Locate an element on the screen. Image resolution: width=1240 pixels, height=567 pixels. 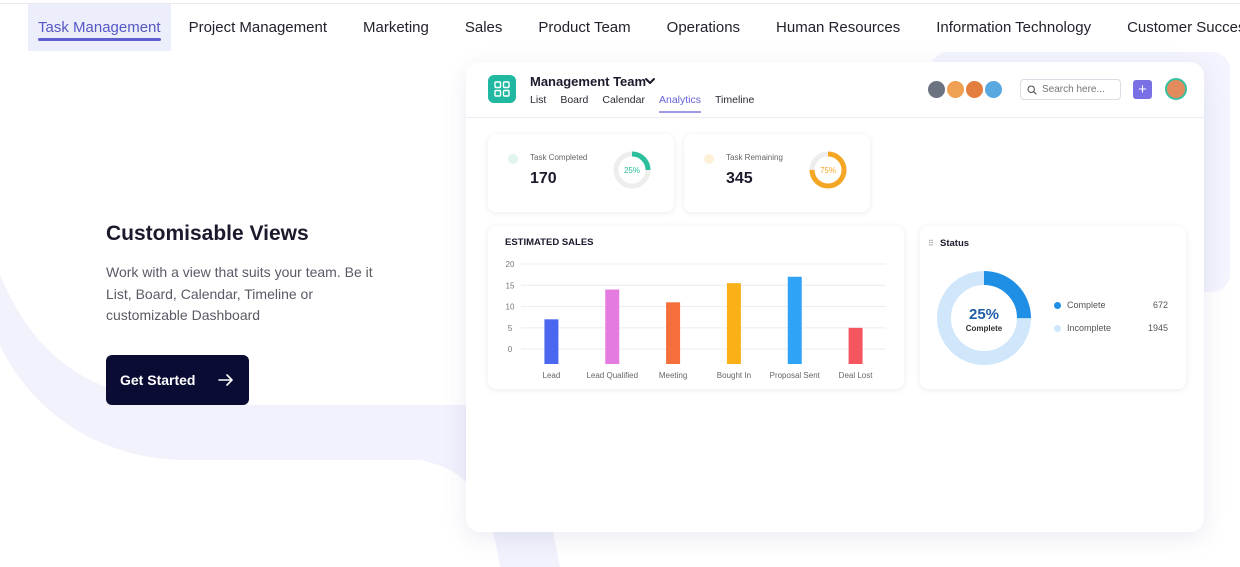
legend-incomplete: Incomplete 1945 is located at coordinates (1111, 328).